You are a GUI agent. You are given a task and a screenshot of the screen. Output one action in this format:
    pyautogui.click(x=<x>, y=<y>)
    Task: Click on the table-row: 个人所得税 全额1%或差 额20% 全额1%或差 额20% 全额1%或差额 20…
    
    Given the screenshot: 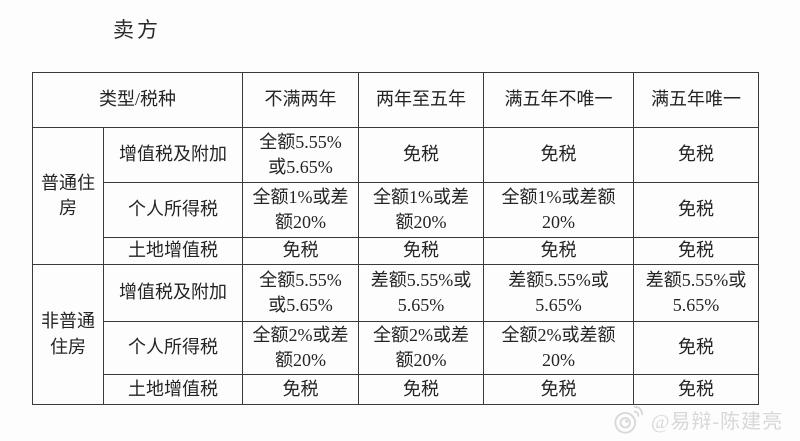 What is the action you would take?
    pyautogui.click(x=396, y=210)
    